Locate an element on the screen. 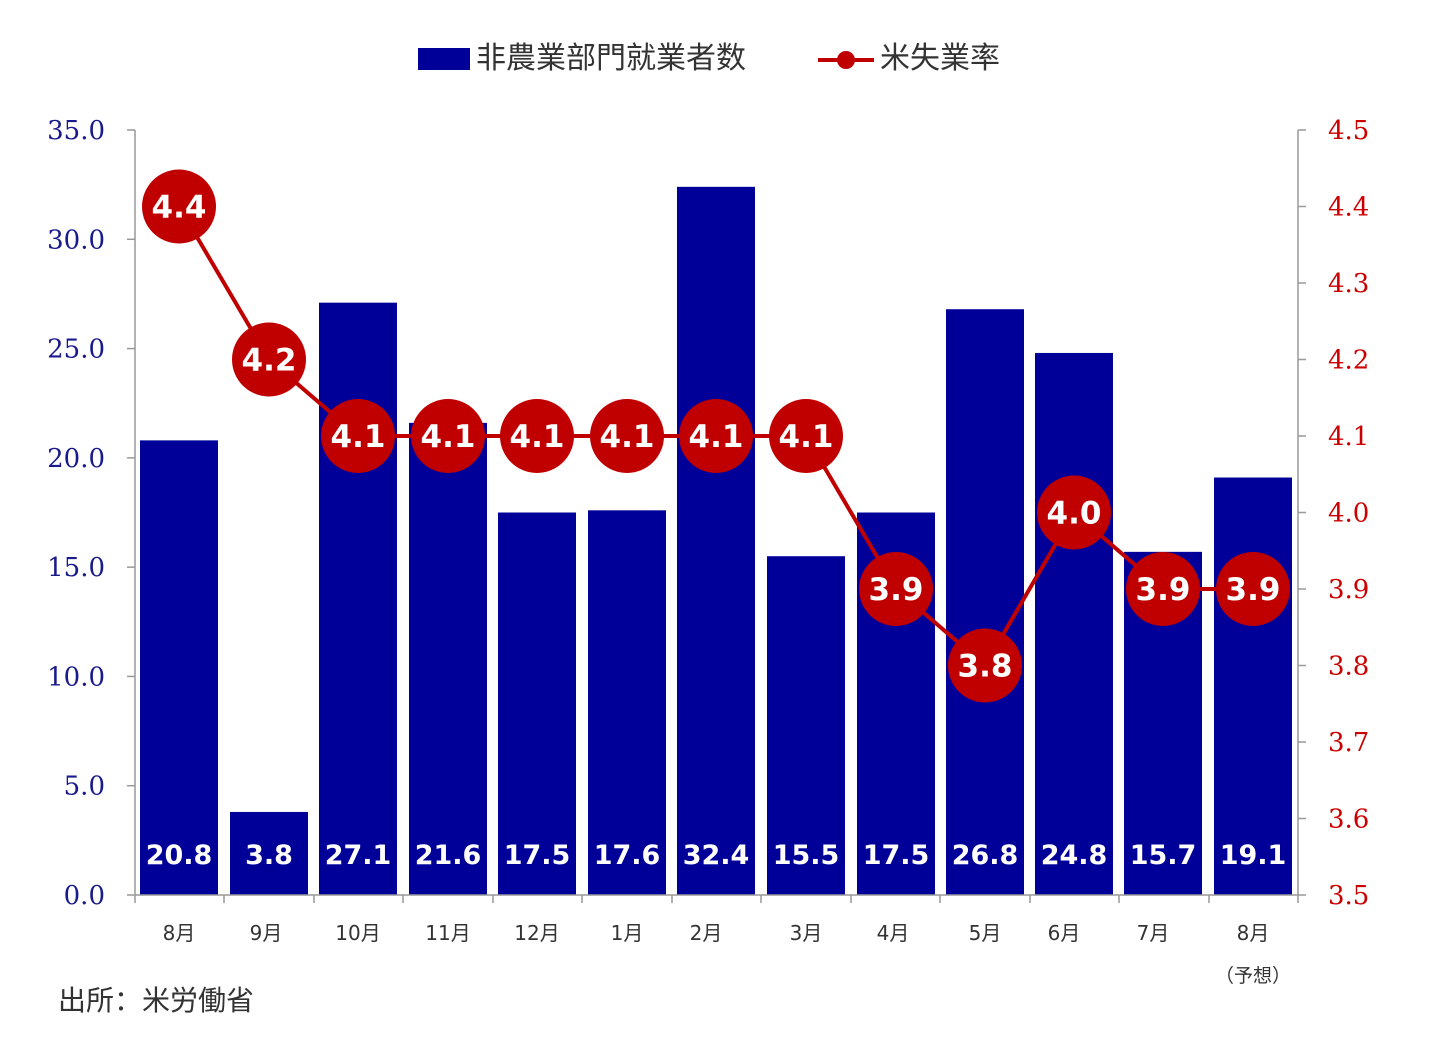 Image resolution: width=1448 pixels, height=1060 pixels. bar-value-label: 32.4 is located at coordinates (716, 855).